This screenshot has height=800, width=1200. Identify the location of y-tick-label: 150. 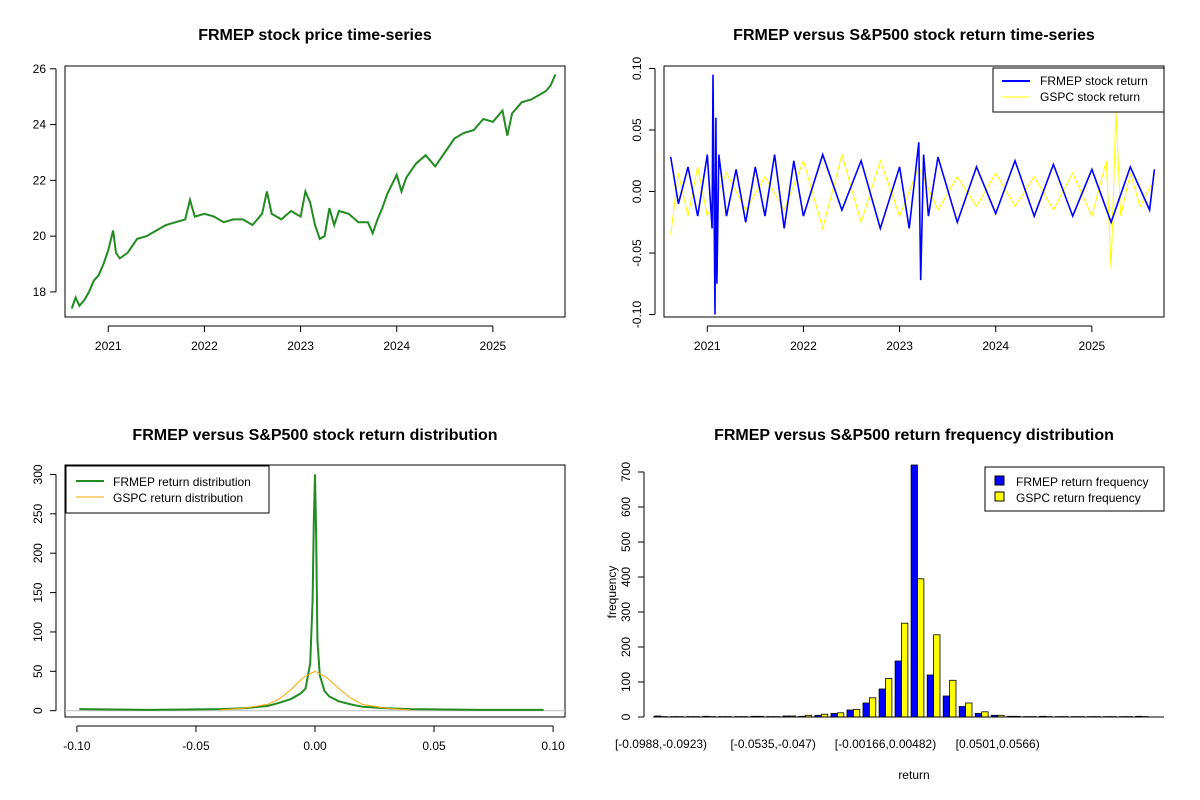
(38, 592).